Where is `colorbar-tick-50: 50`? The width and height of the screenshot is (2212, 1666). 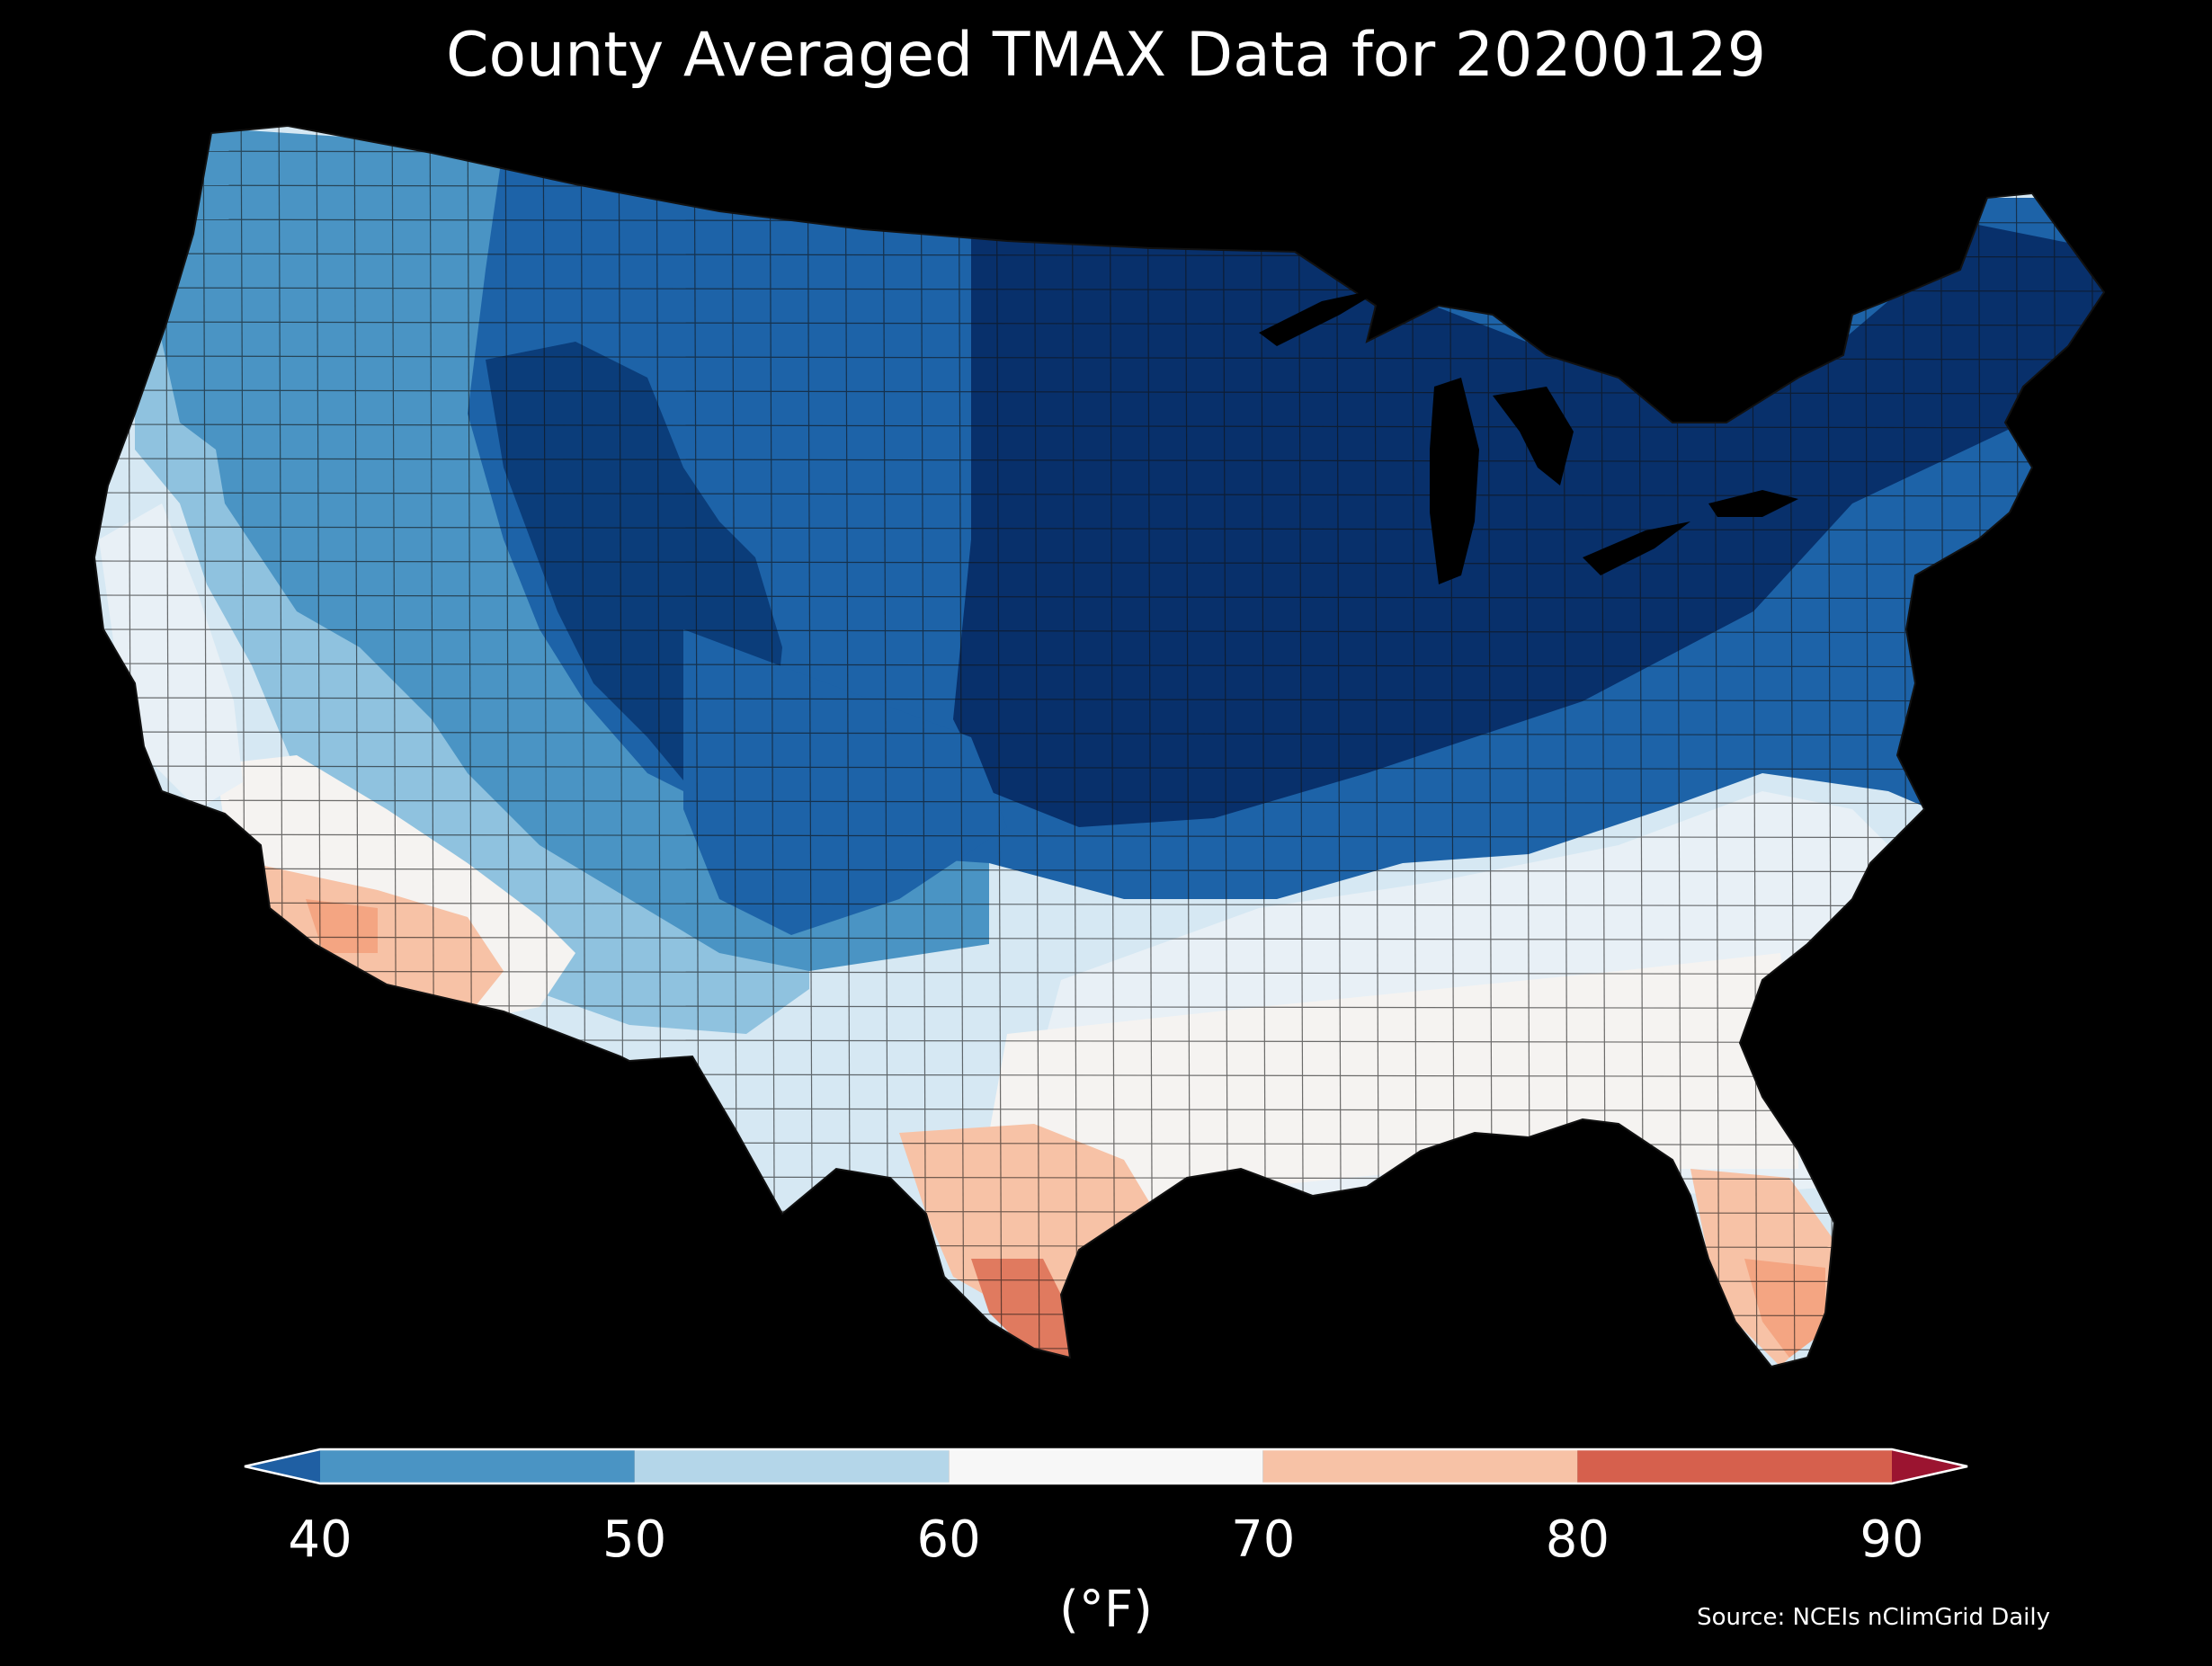
colorbar-tick-50: 50 is located at coordinates (634, 1540).